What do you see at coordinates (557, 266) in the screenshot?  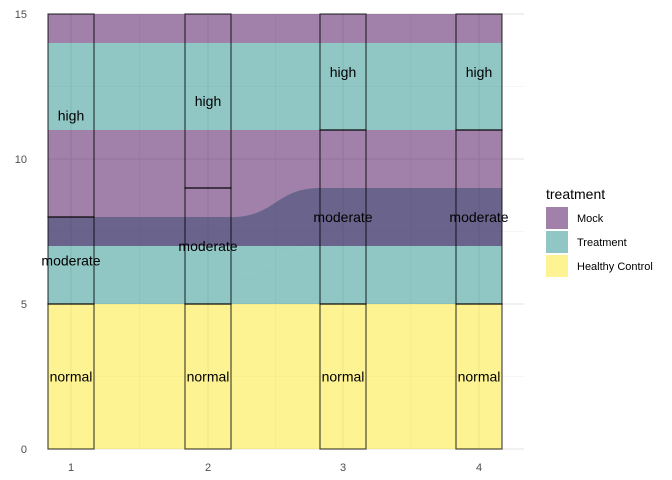 I see `legend-key-healthy-control` at bounding box center [557, 266].